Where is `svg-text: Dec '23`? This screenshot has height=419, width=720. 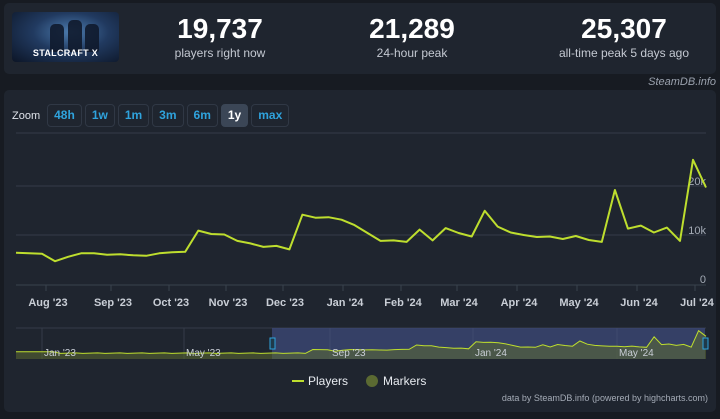 svg-text: Dec '23 is located at coordinates (285, 303).